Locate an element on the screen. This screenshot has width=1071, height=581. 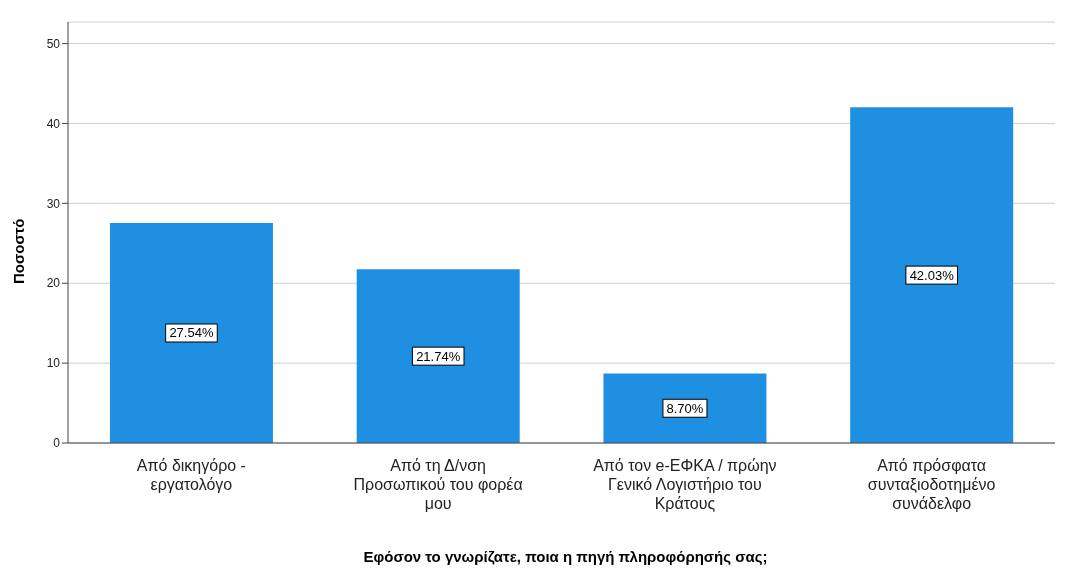
y-tick-label: 0 is located at coordinates (57, 443).